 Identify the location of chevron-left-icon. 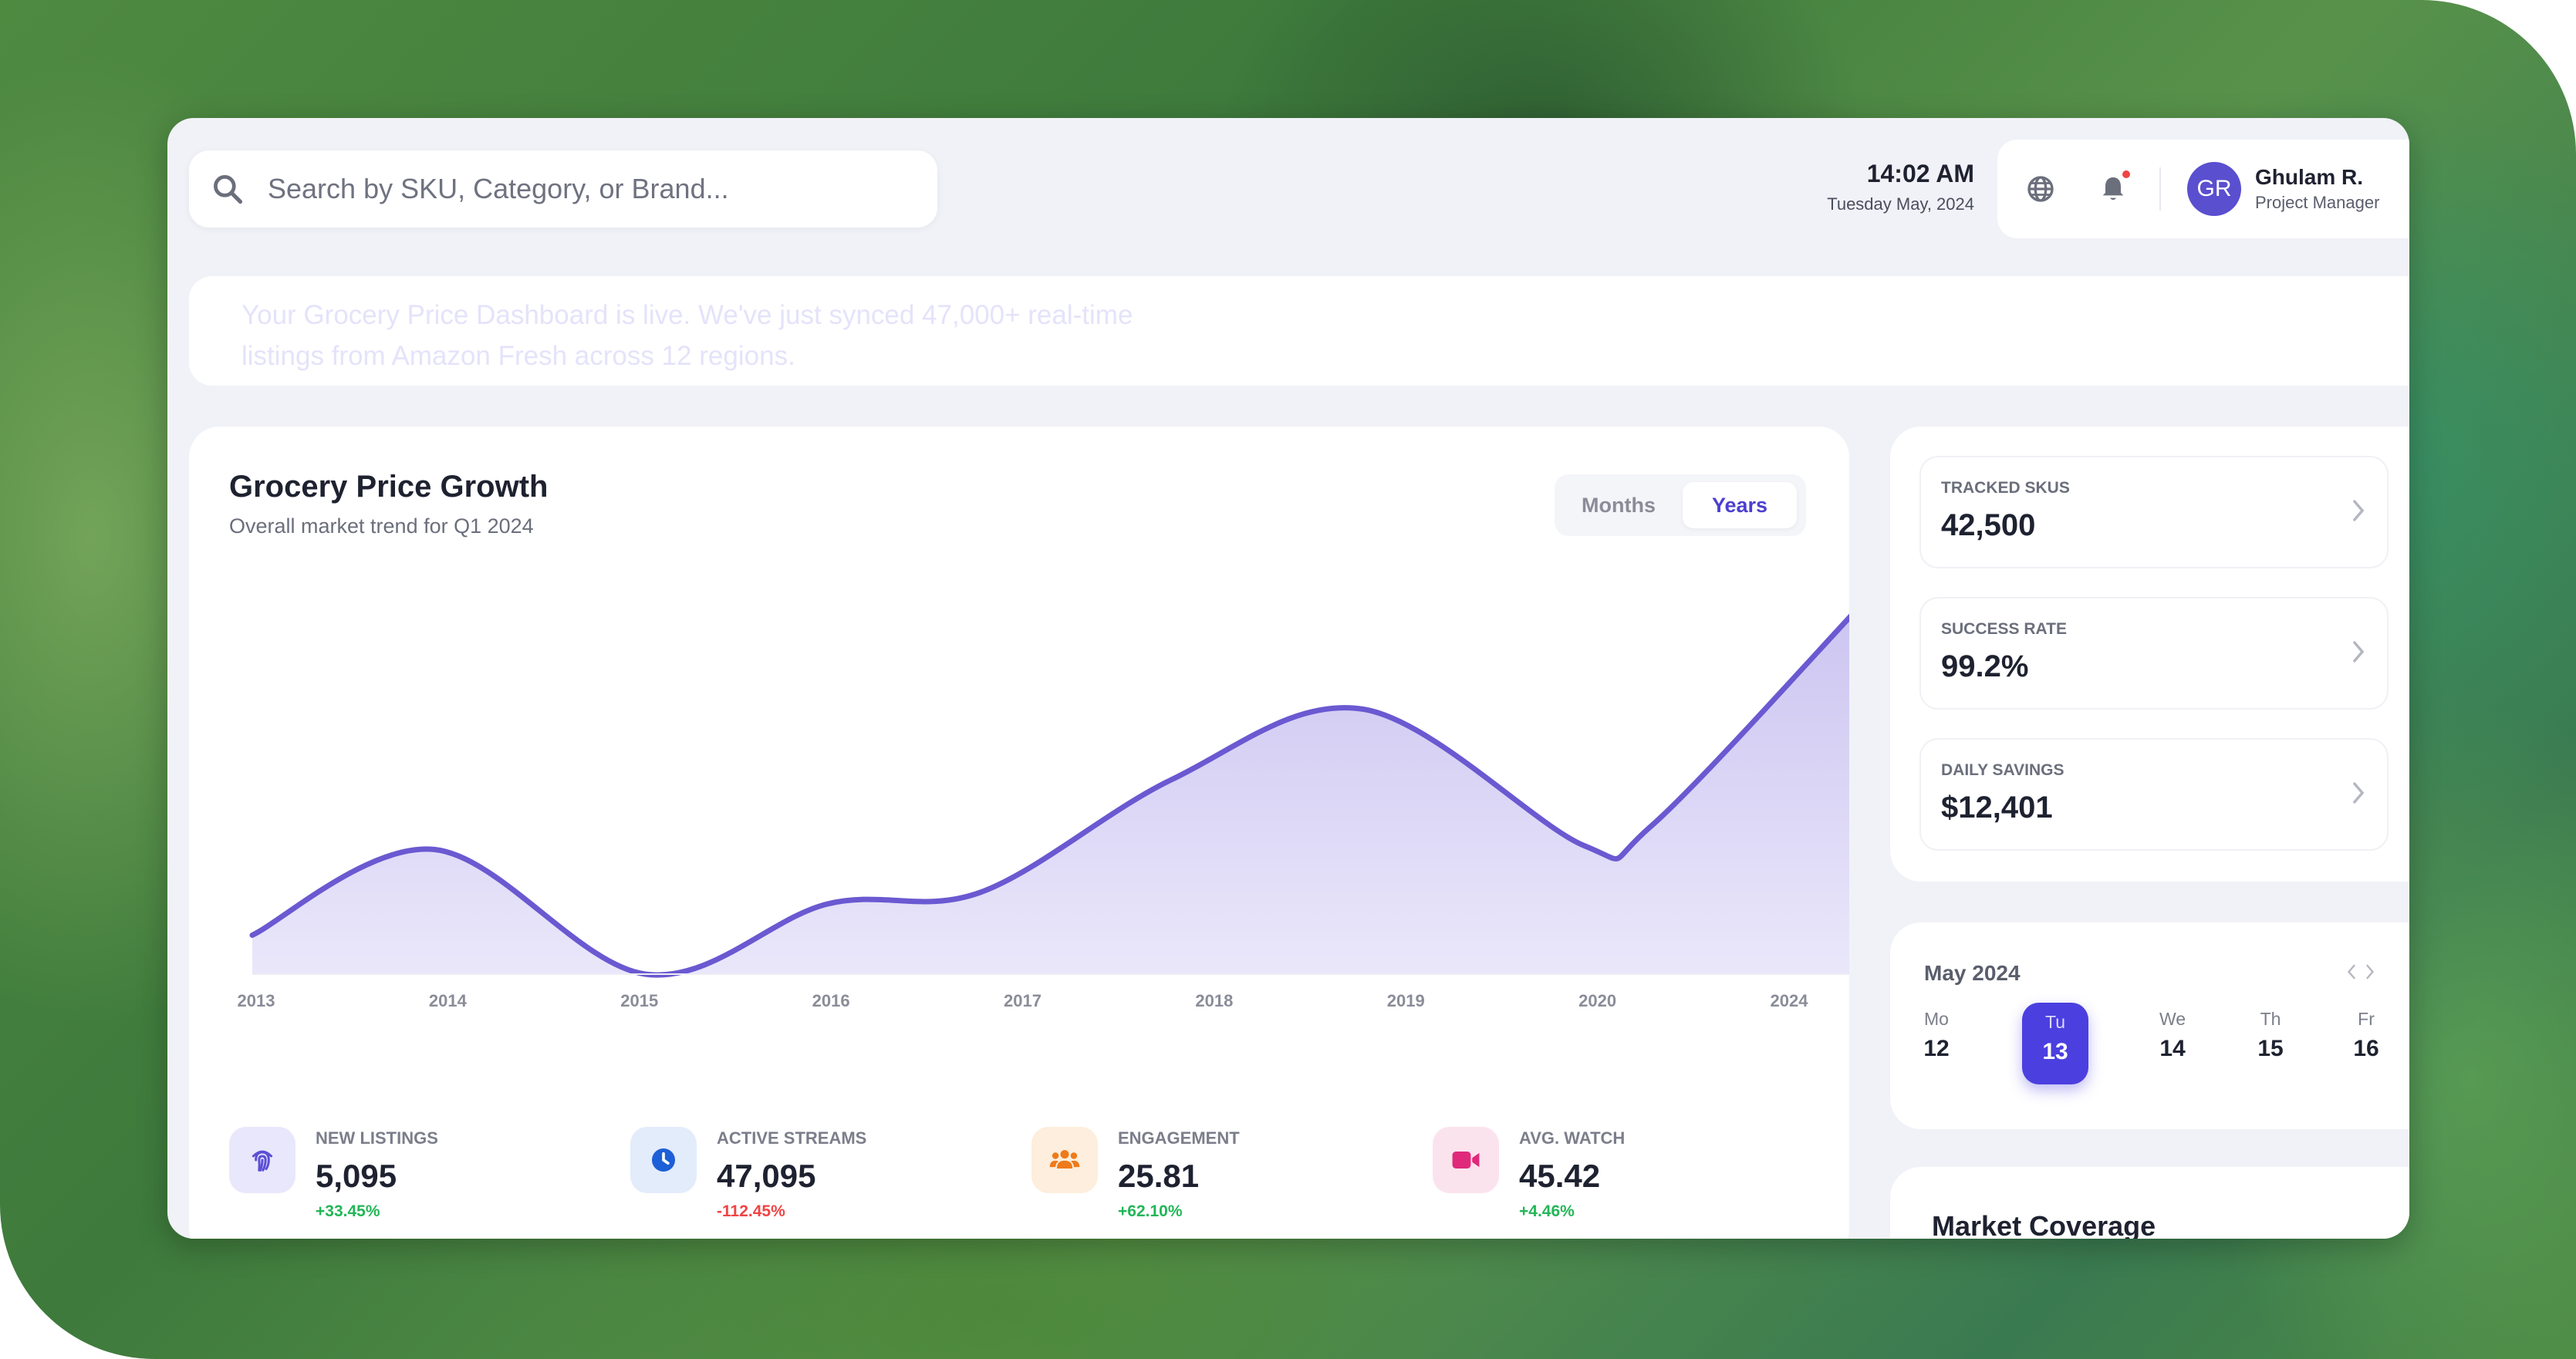
(2351, 972).